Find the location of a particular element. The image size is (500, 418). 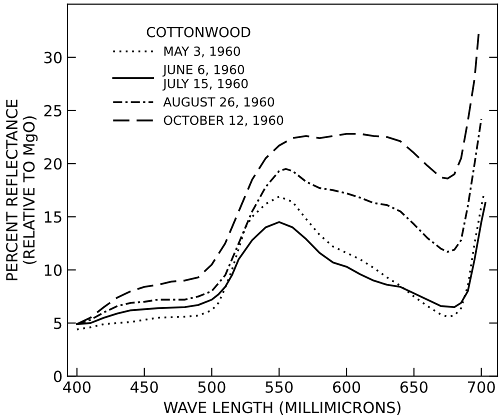

x-tick-label: 700 is located at coordinates (481, 387).